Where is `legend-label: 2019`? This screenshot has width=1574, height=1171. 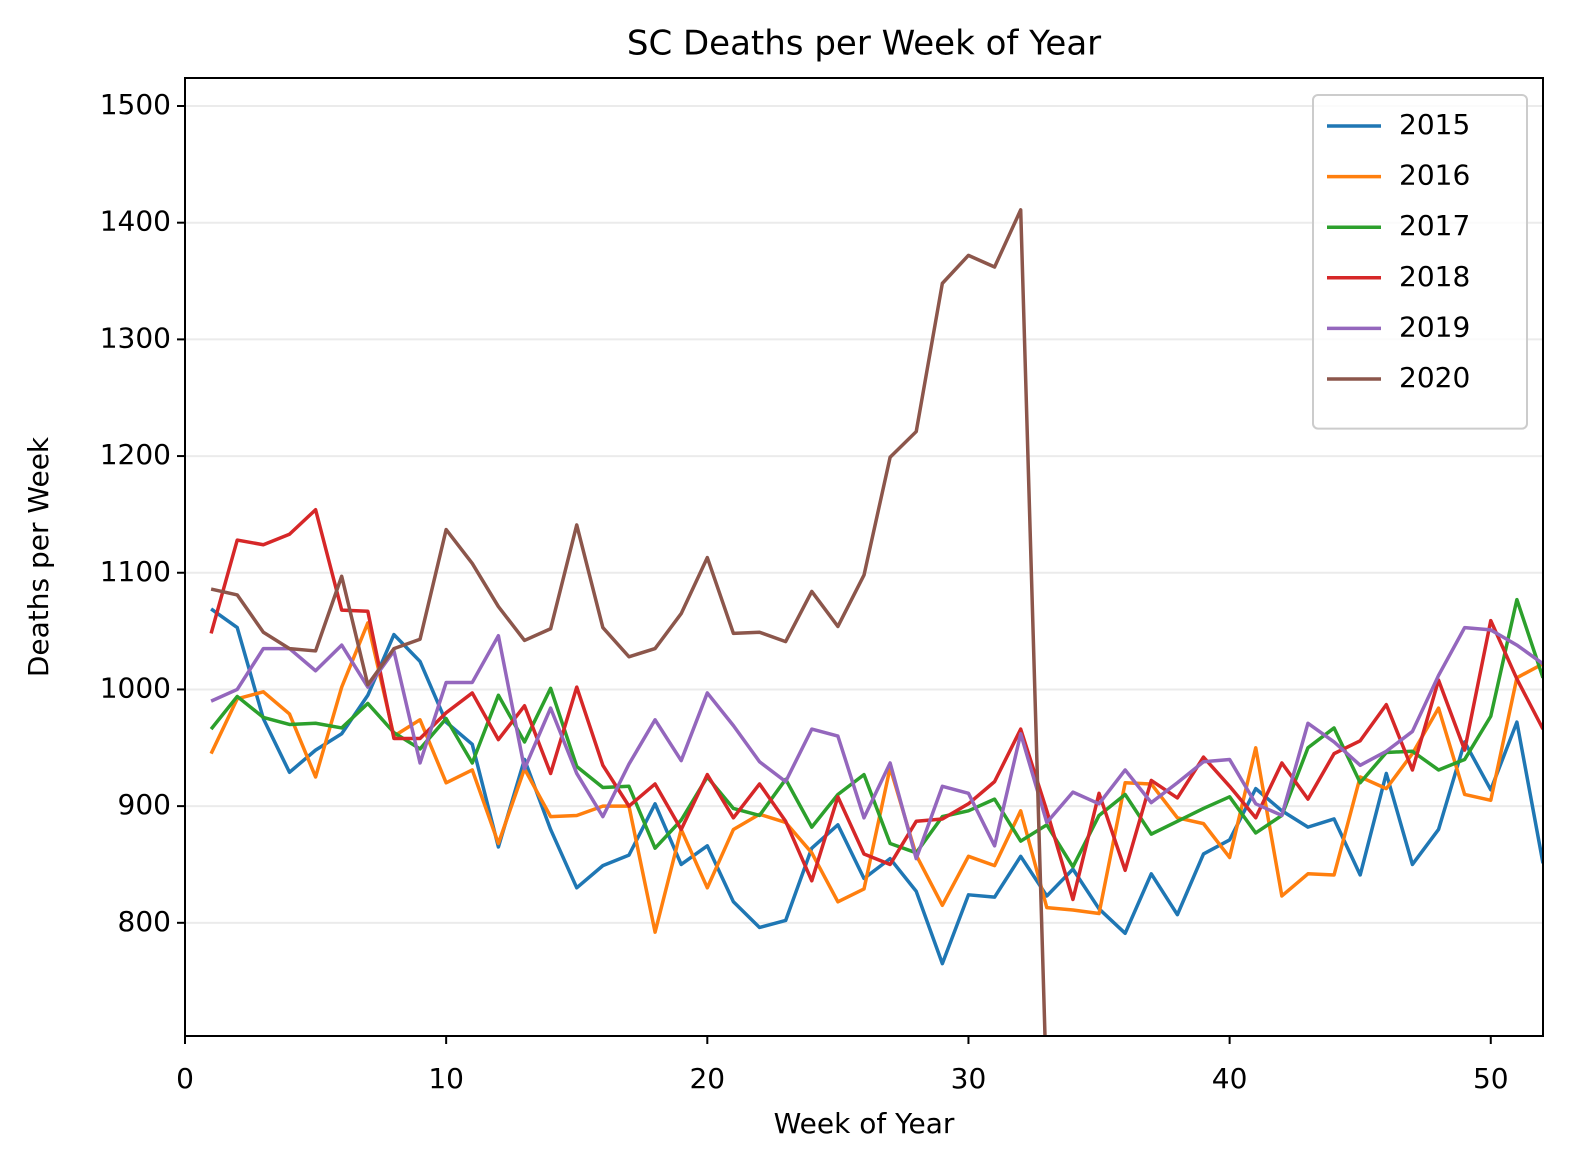
legend-label: 2019 is located at coordinates (1434, 326).